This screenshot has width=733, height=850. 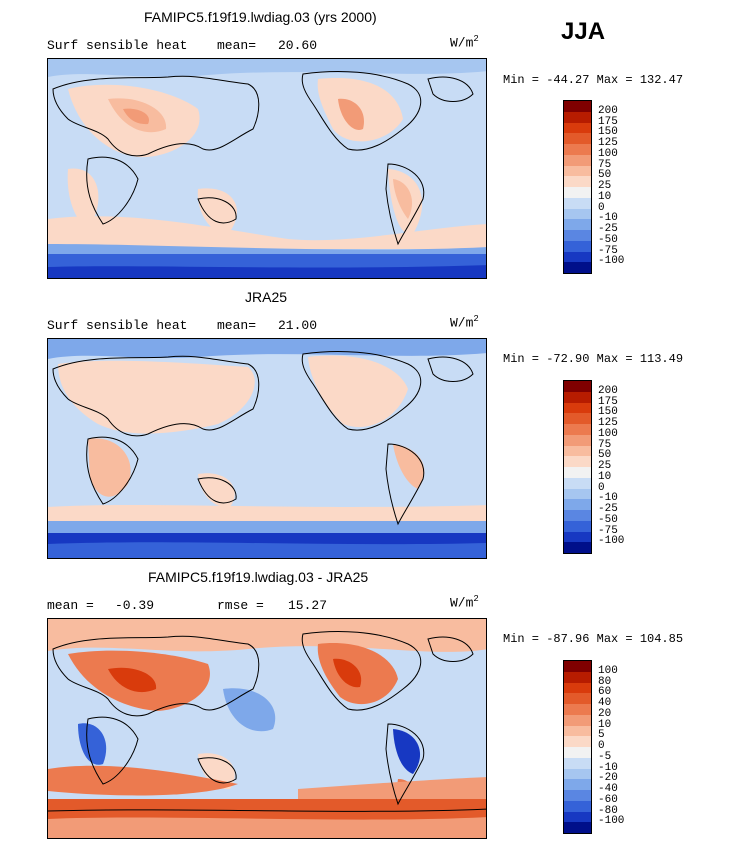 I want to click on panel-1-unit: W/m2, so click(x=464, y=322).